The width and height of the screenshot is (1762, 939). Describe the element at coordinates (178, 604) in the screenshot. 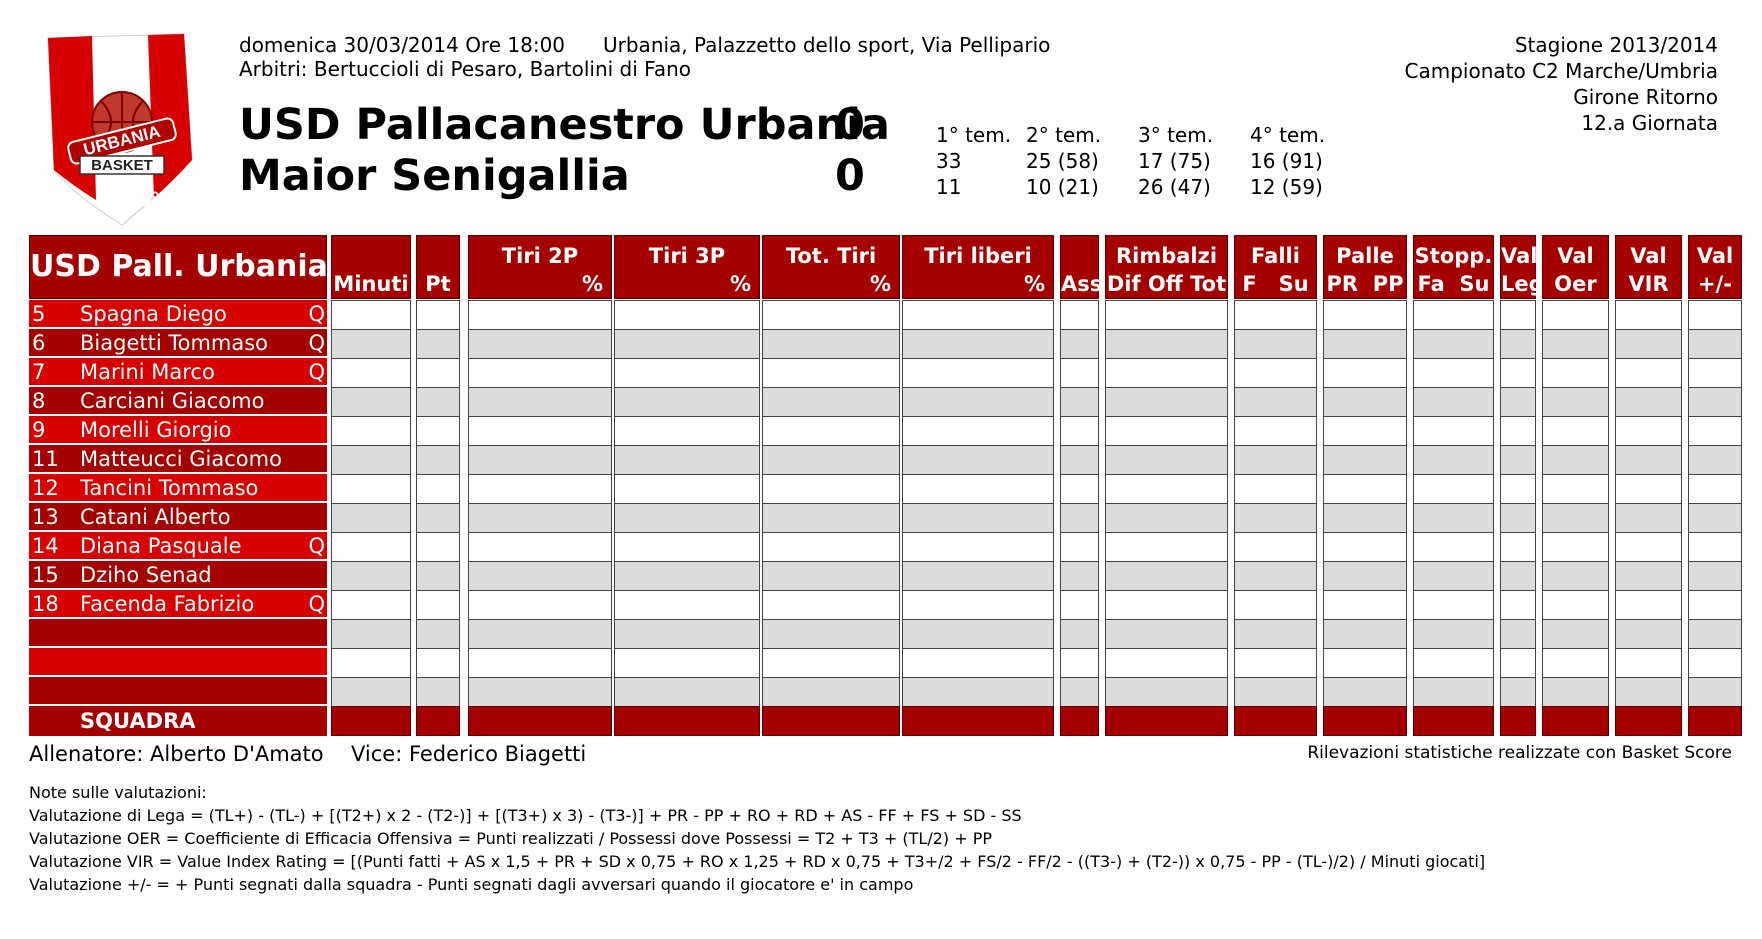

I see `player-row: 18 Facenda Fabrizio Q` at that location.